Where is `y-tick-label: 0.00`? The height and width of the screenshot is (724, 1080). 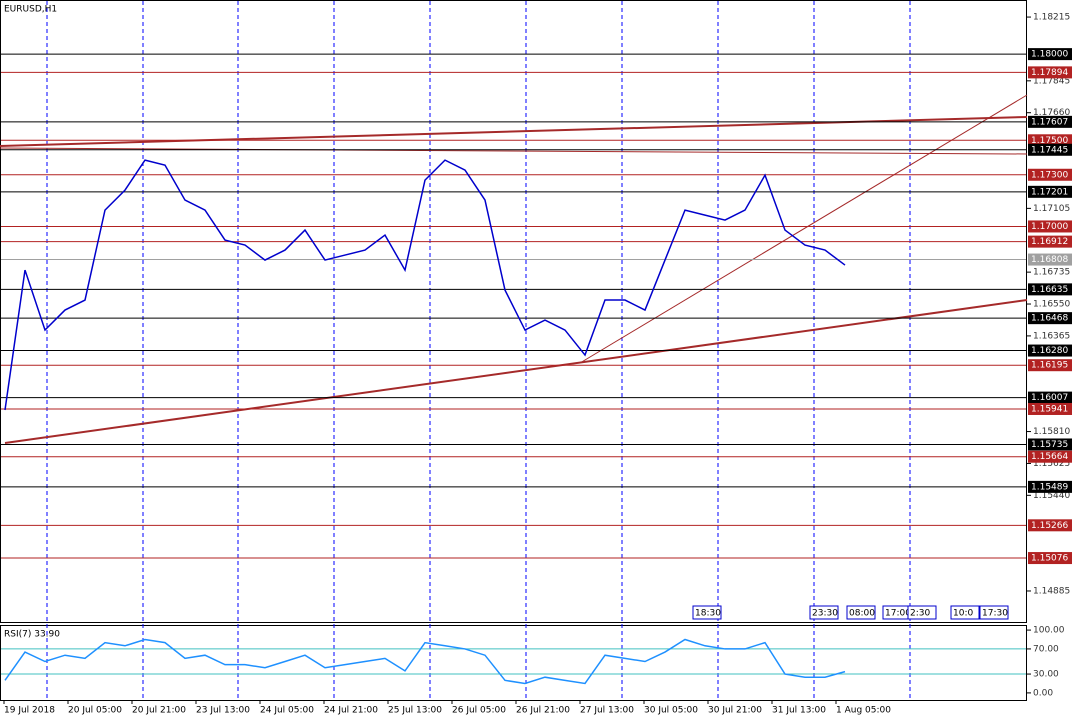
y-tick-label: 0.00 is located at coordinates (1043, 693).